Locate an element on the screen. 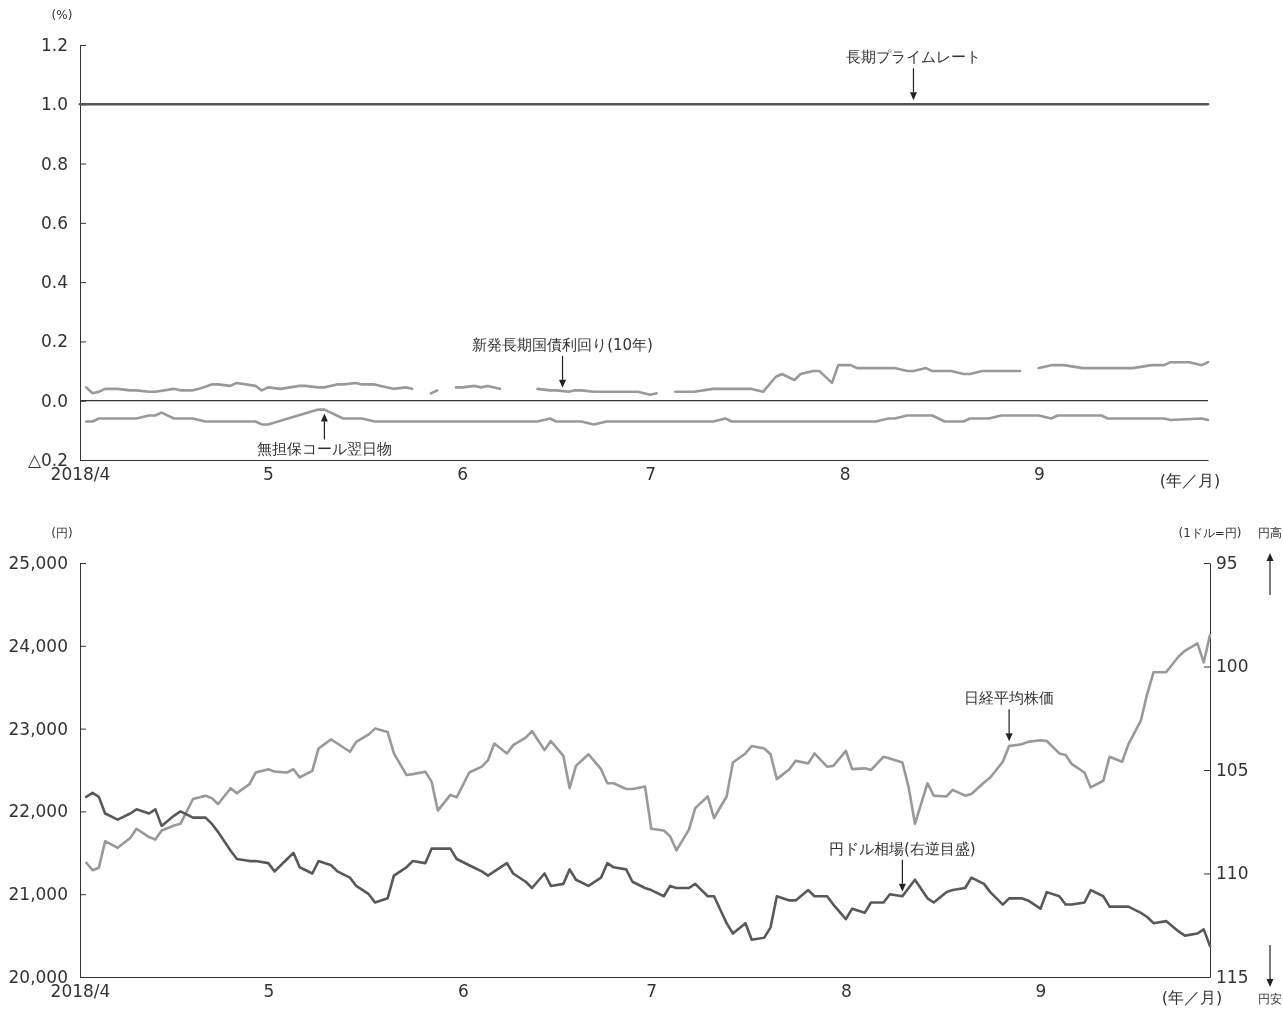  y-axis-title: (円) is located at coordinates (62, 533).